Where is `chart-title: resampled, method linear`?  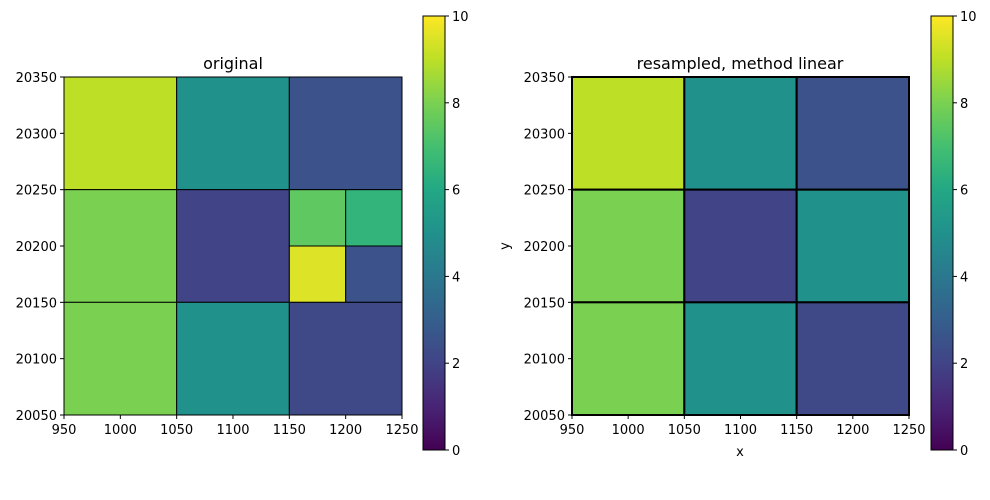
chart-title: resampled, method linear is located at coordinates (740, 63).